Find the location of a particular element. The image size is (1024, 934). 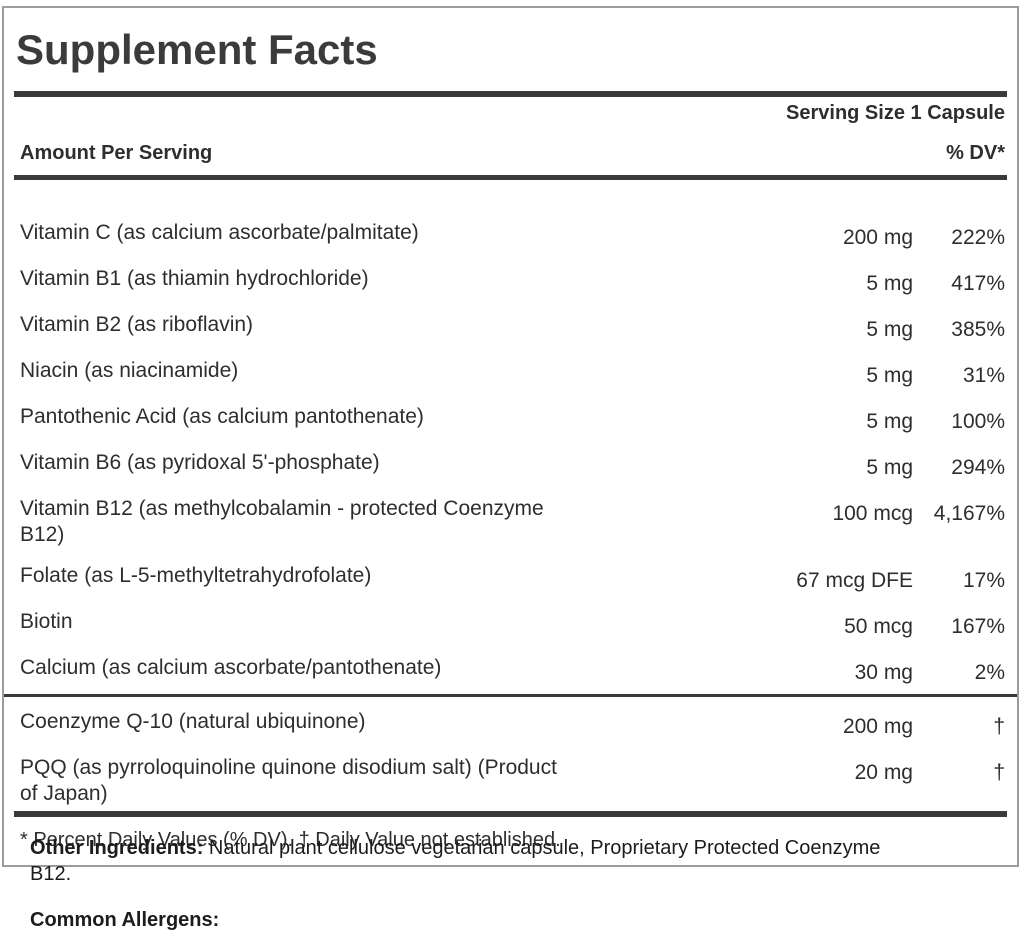

nutrient-values: 50 mcg 167% is located at coordinates (881, 627).